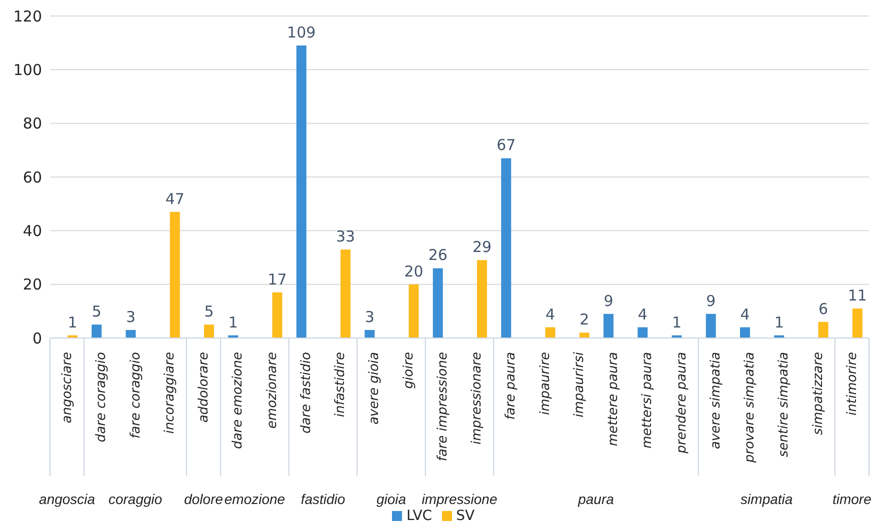 The height and width of the screenshot is (532, 881). Describe the element at coordinates (301, 33) in the screenshot. I see `data-label: 109` at that location.